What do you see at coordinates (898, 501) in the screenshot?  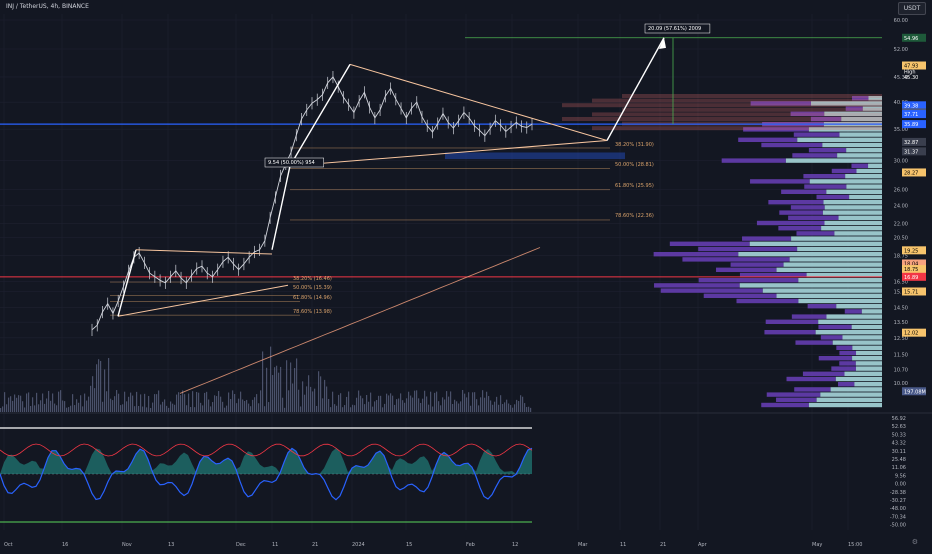 I see `indicator-tick: -30.27` at bounding box center [898, 501].